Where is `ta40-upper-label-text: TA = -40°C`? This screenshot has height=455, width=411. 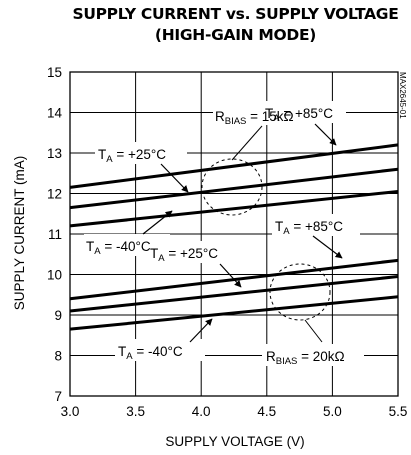 ta40-upper-label-text: TA = -40°C is located at coordinates (118, 248).